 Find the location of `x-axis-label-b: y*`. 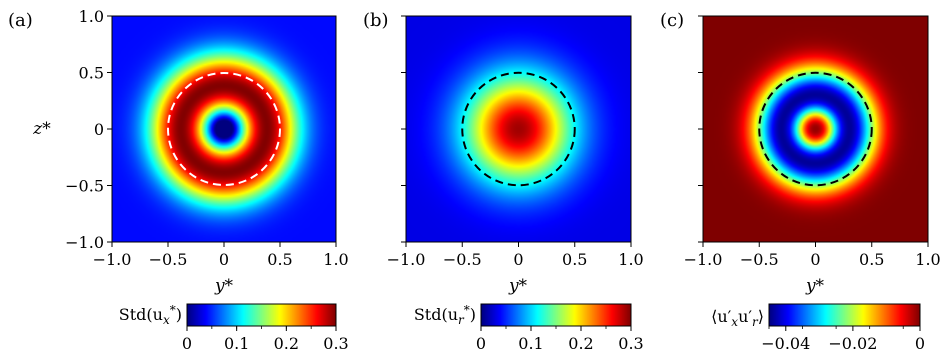

x-axis-label-b: y* is located at coordinates (518, 286).